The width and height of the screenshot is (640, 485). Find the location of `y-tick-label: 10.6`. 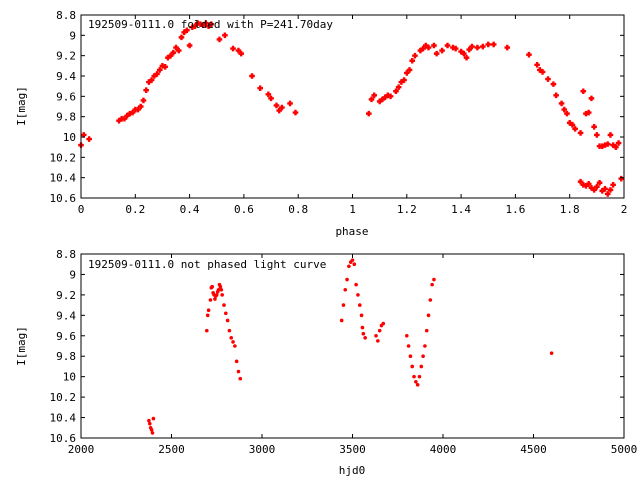

y-tick-label: 10.6 is located at coordinates (63, 438).